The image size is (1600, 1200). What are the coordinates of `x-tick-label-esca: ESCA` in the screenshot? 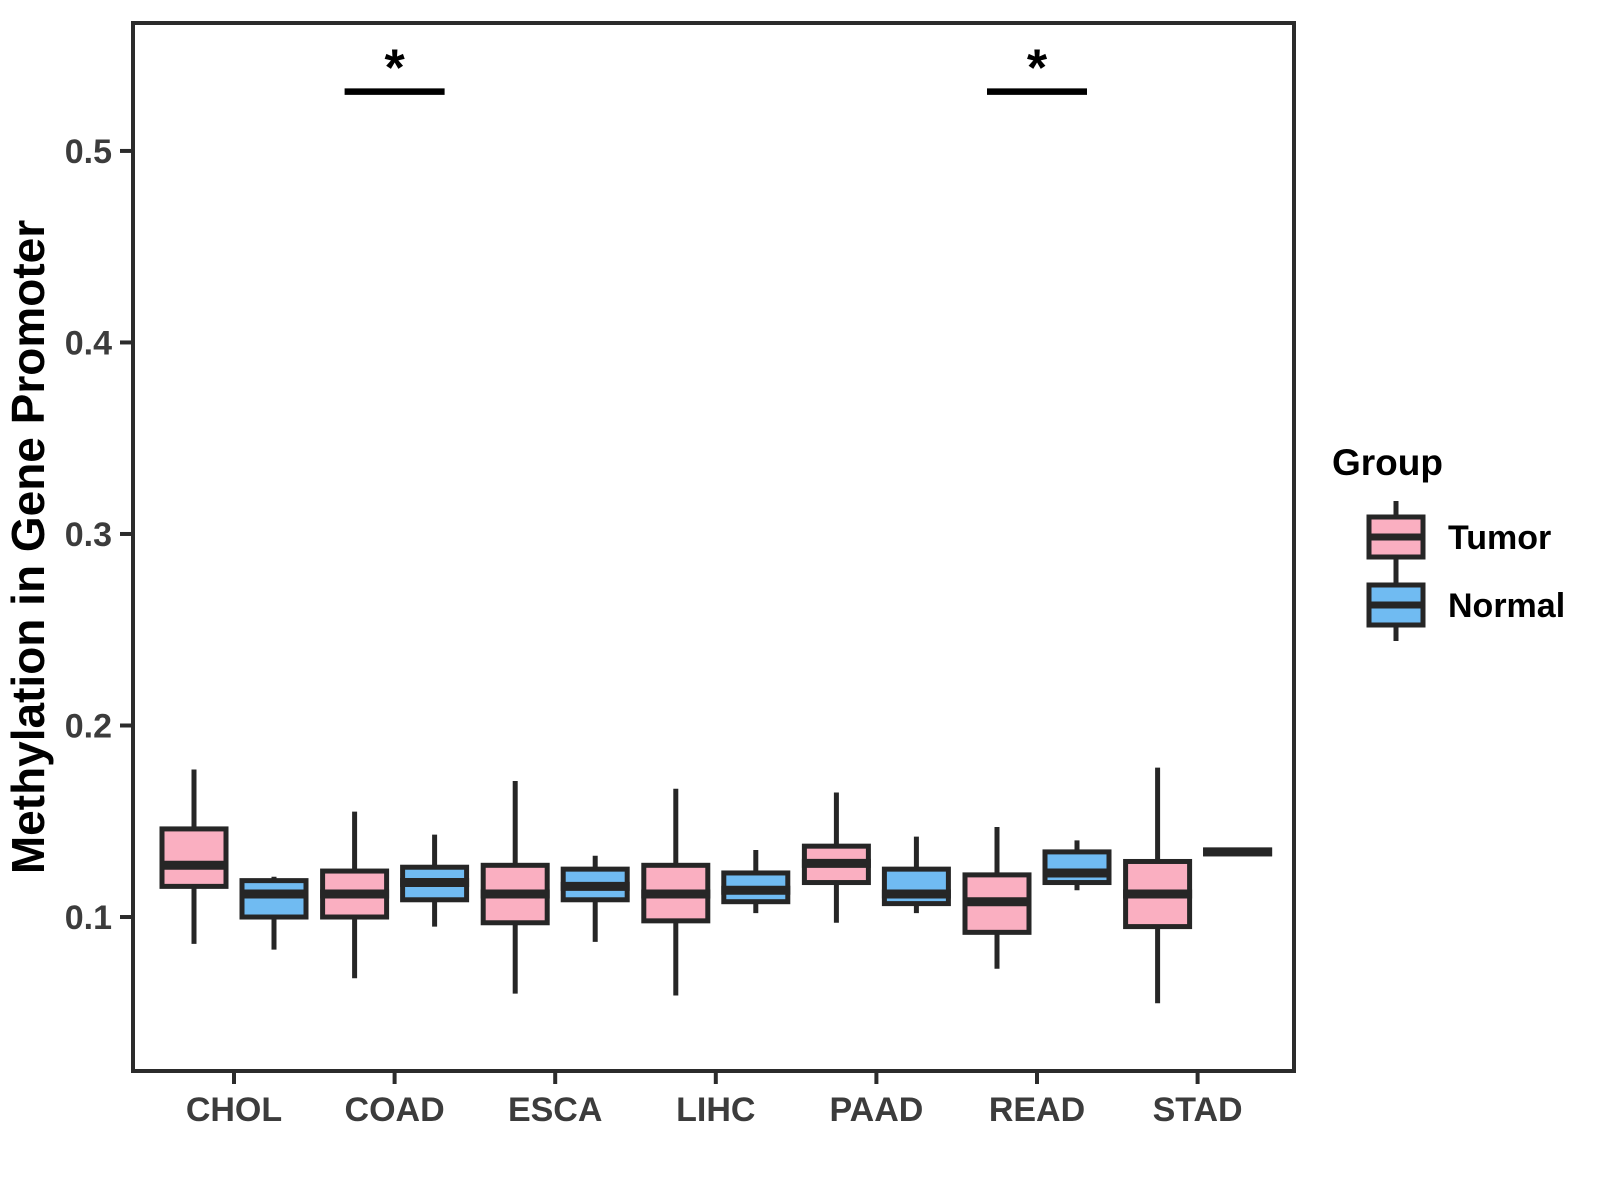 It's located at (555, 1110).